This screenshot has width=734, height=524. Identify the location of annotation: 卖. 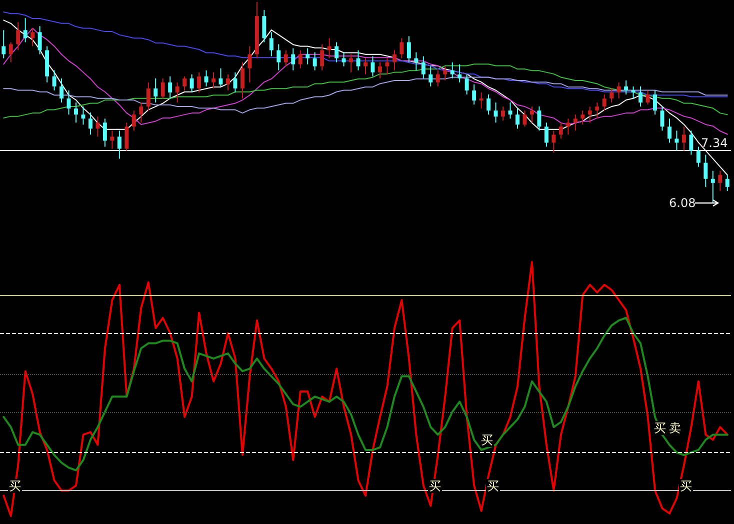
(675, 428).